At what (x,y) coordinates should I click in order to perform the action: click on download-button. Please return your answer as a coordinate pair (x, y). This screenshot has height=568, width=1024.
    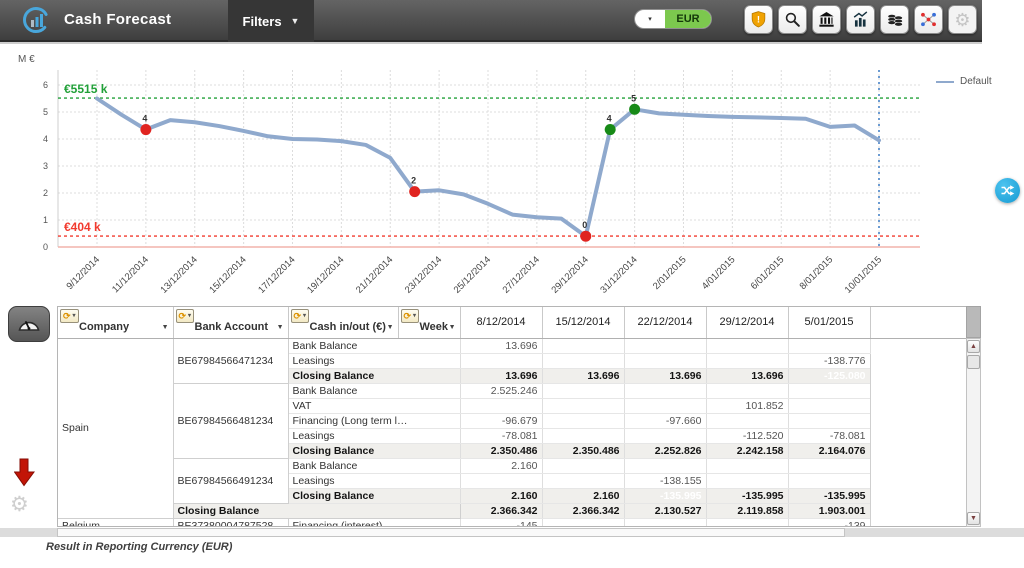
    Looking at the image, I should click on (24, 475).